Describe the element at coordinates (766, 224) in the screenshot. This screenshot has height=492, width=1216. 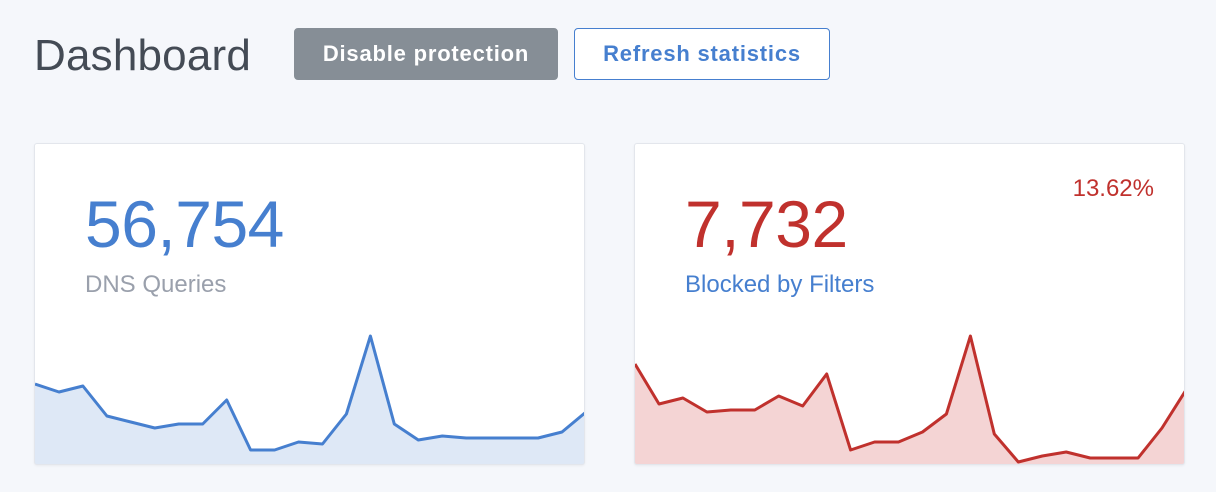
I see `blocked-count: 7,732` at that location.